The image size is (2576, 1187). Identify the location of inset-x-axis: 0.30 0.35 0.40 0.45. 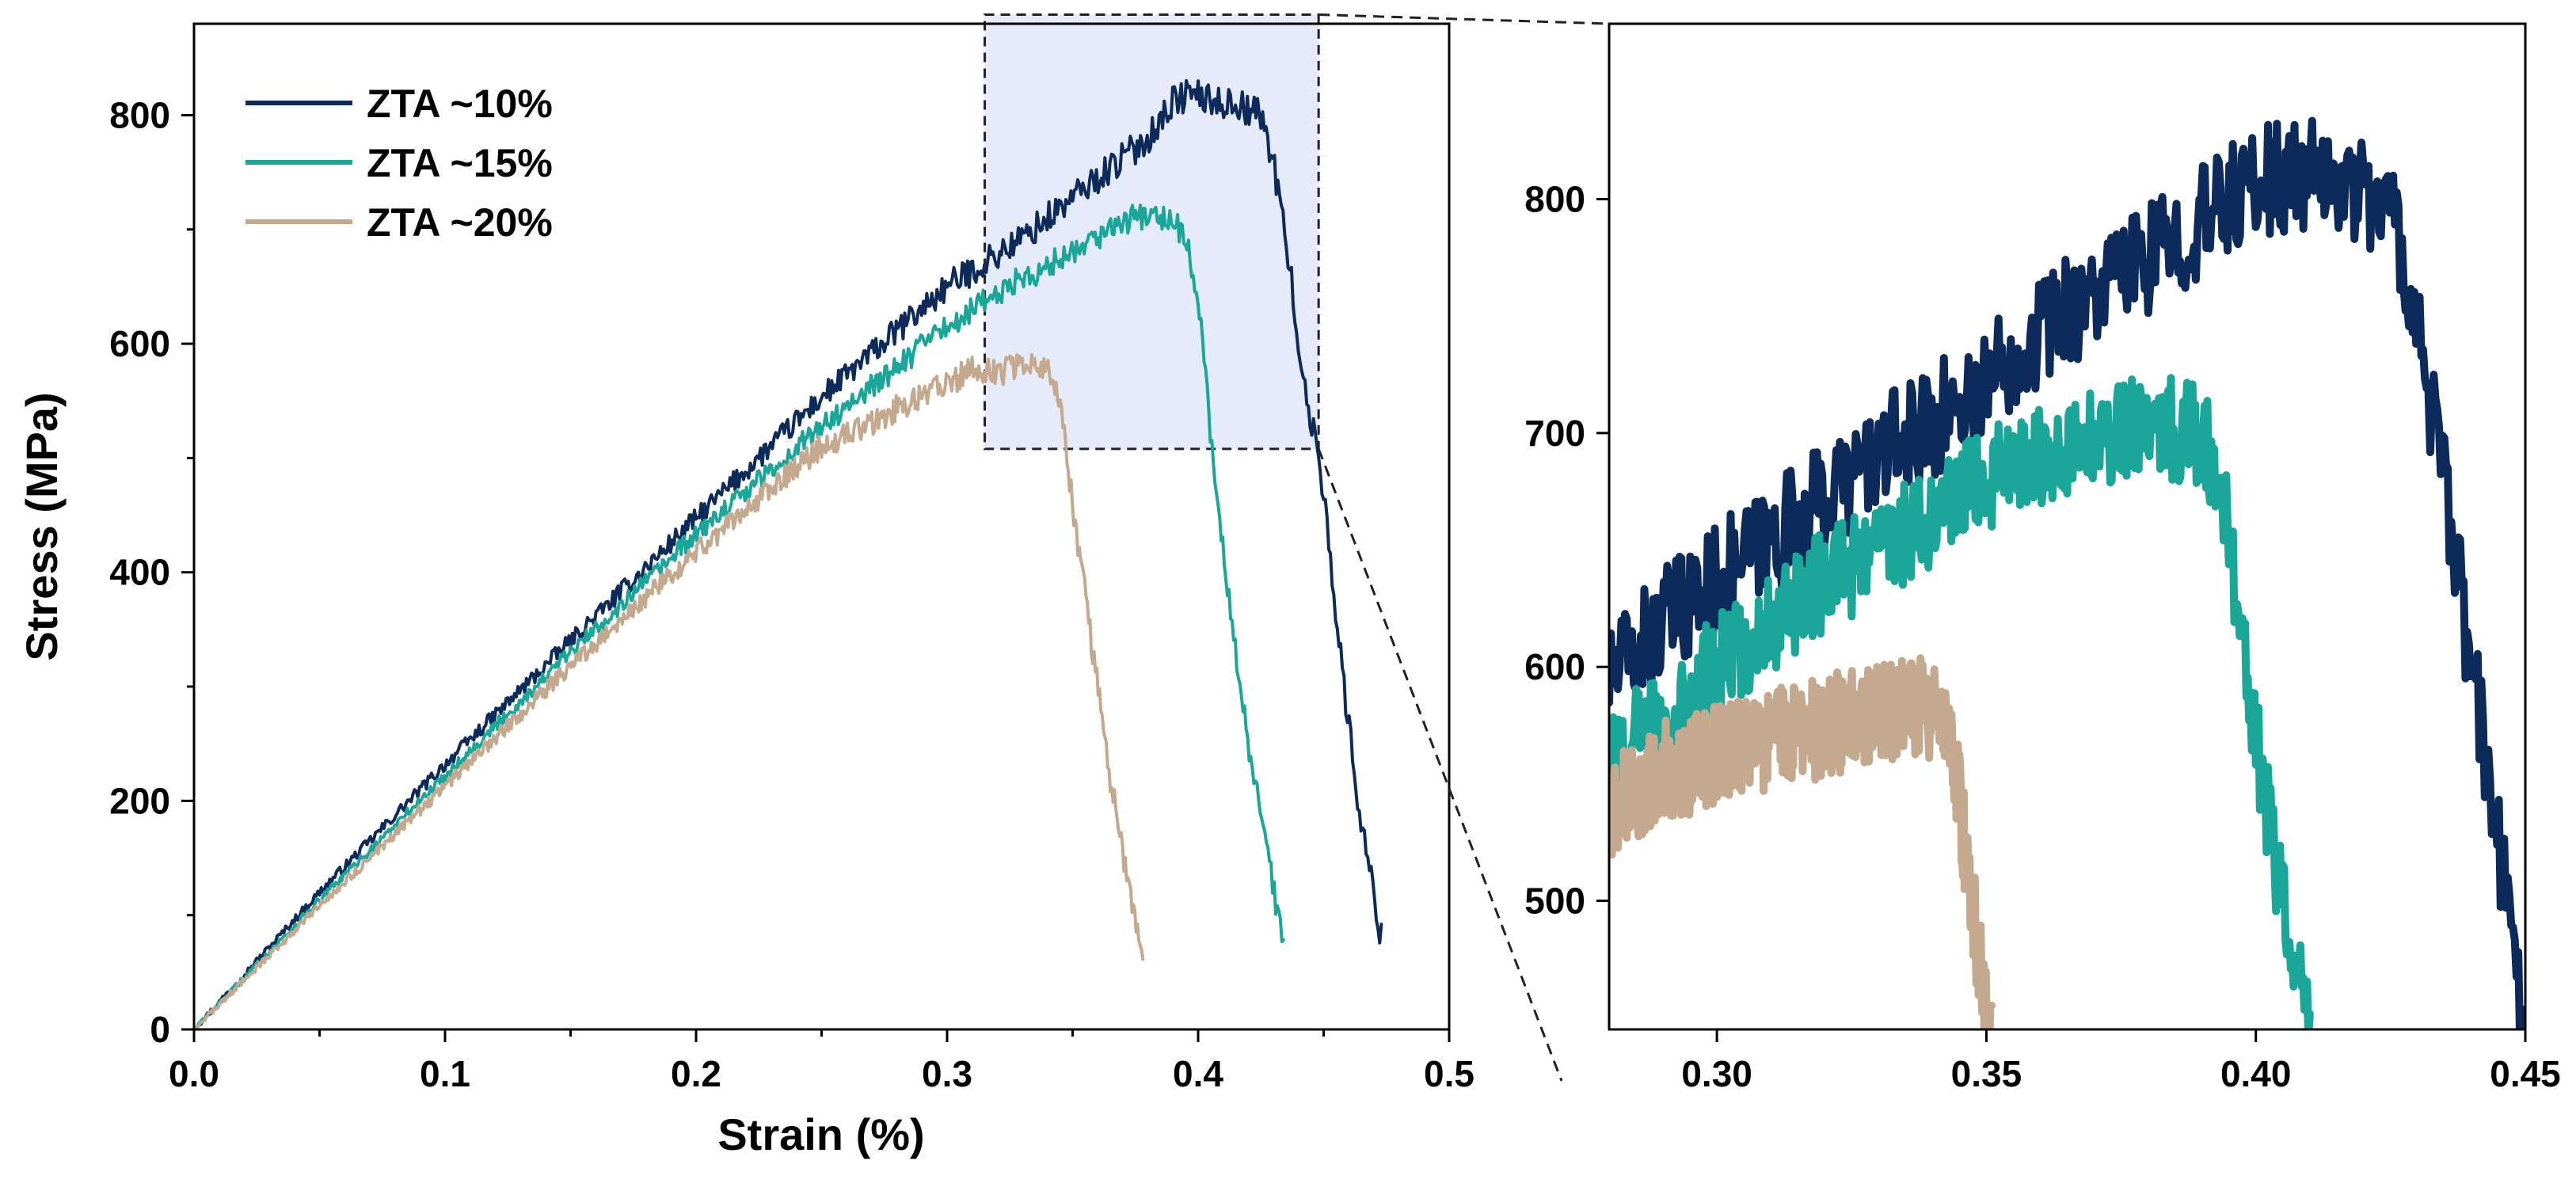
(2121, 1061).